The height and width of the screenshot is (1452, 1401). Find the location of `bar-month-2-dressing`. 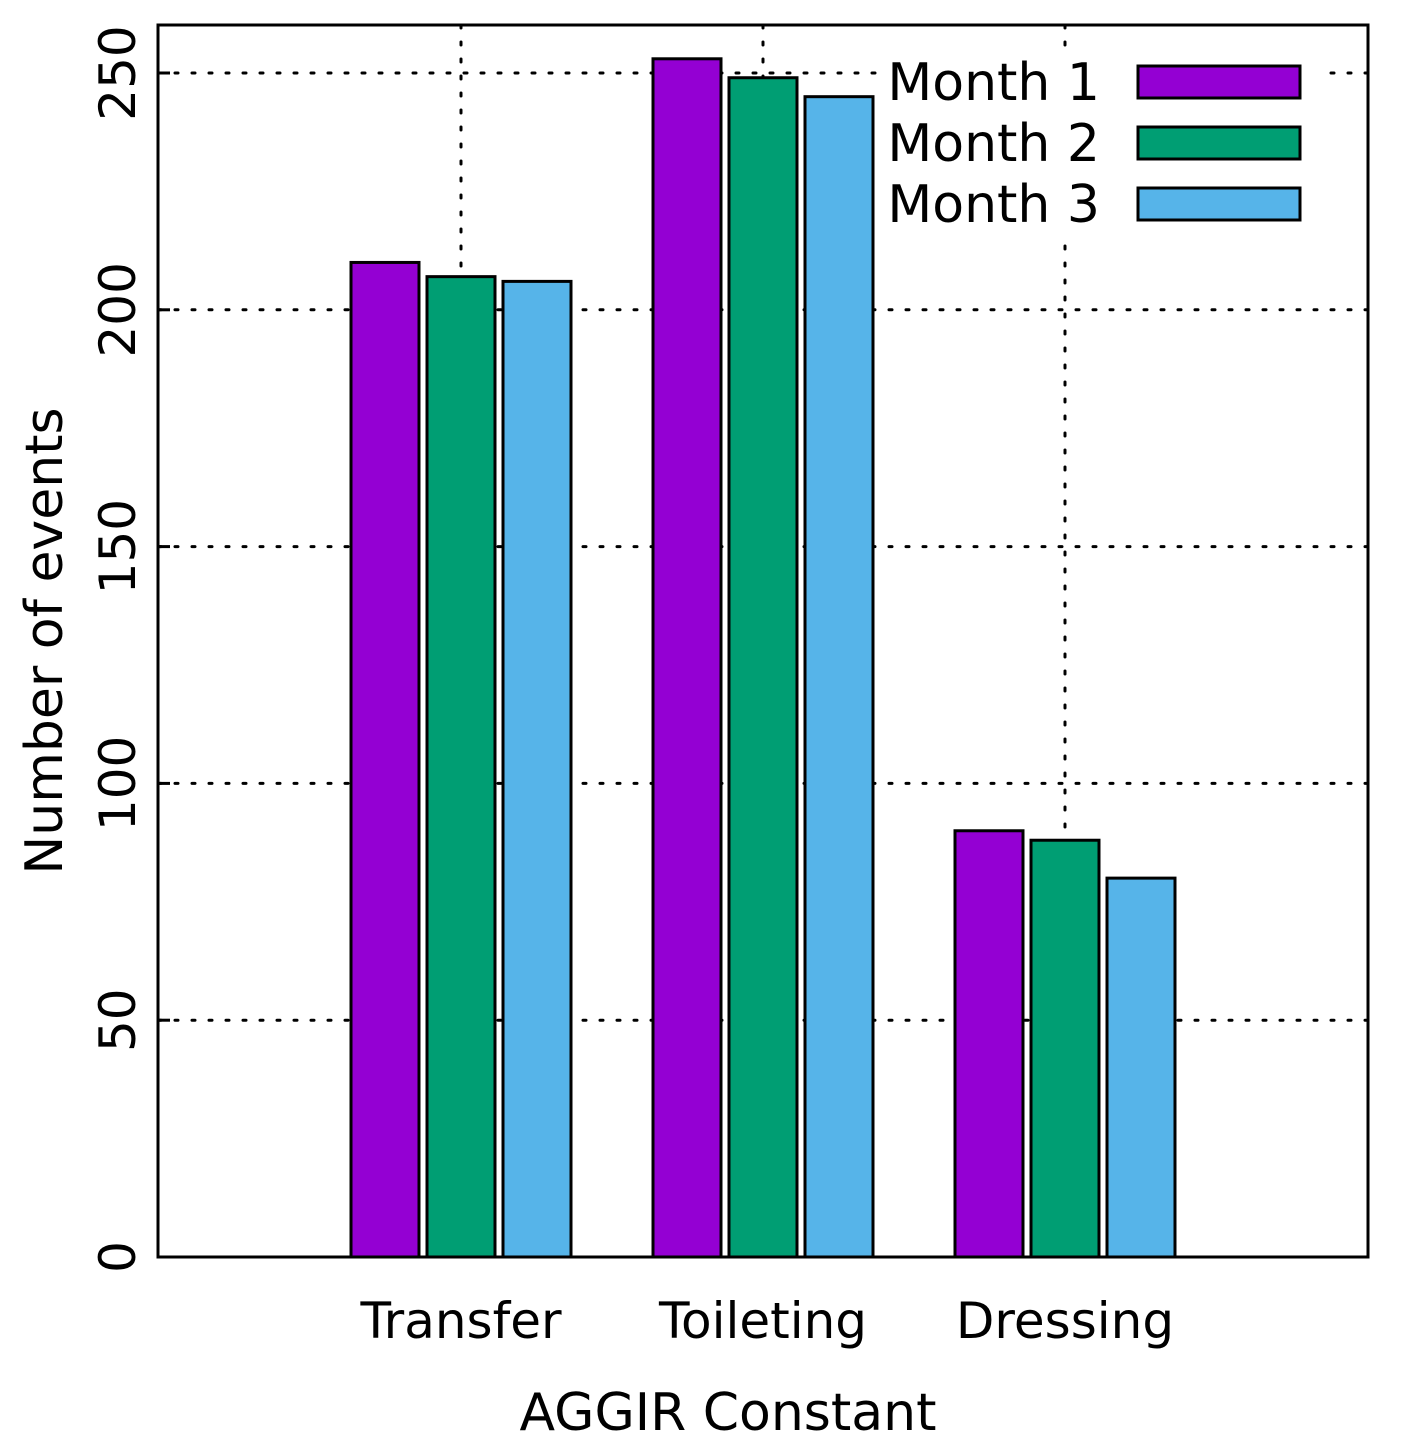

bar-month-2-dressing is located at coordinates (1065, 1048).